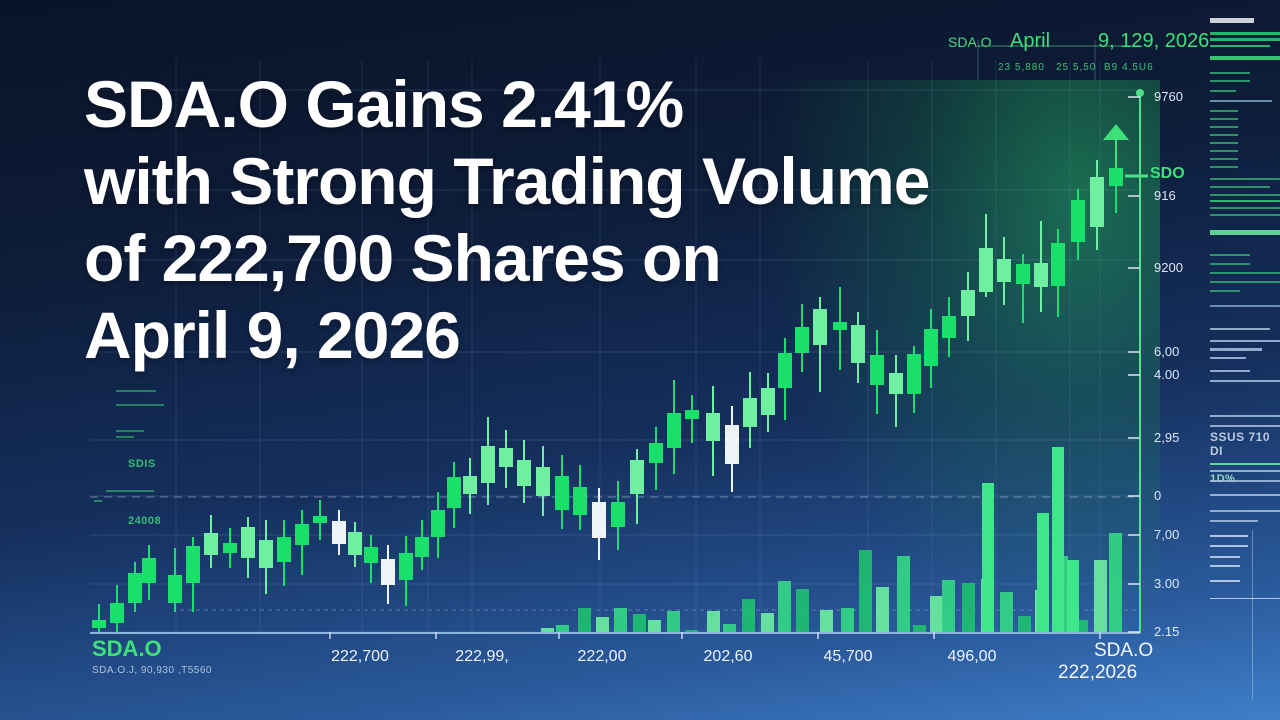 The image size is (1280, 720). What do you see at coordinates (1125, 361) in the screenshot?
I see `price-axis` at bounding box center [1125, 361].